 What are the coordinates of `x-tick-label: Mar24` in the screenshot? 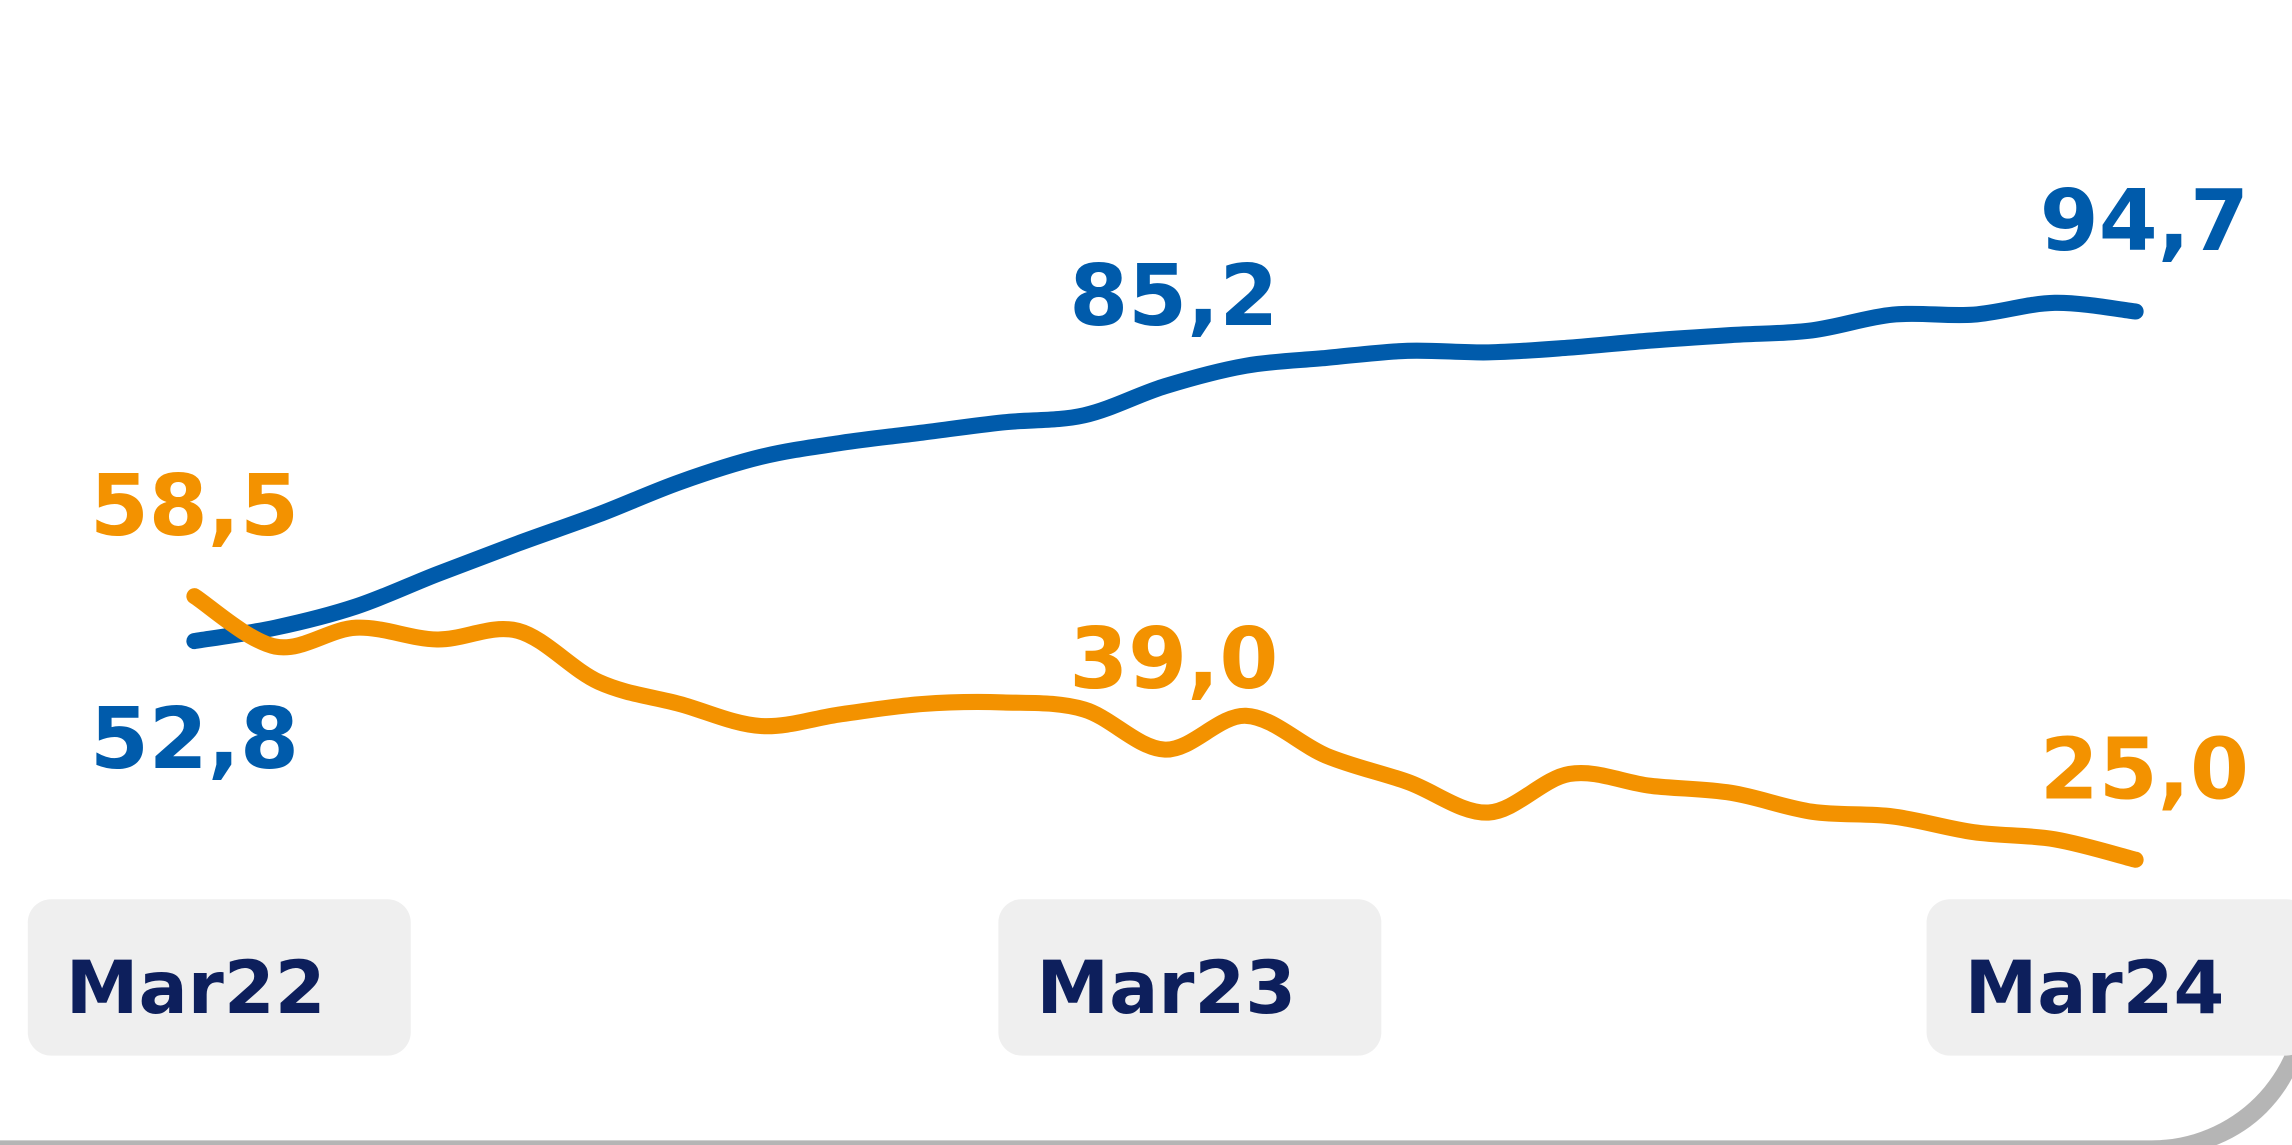 It's located at (2095, 988).